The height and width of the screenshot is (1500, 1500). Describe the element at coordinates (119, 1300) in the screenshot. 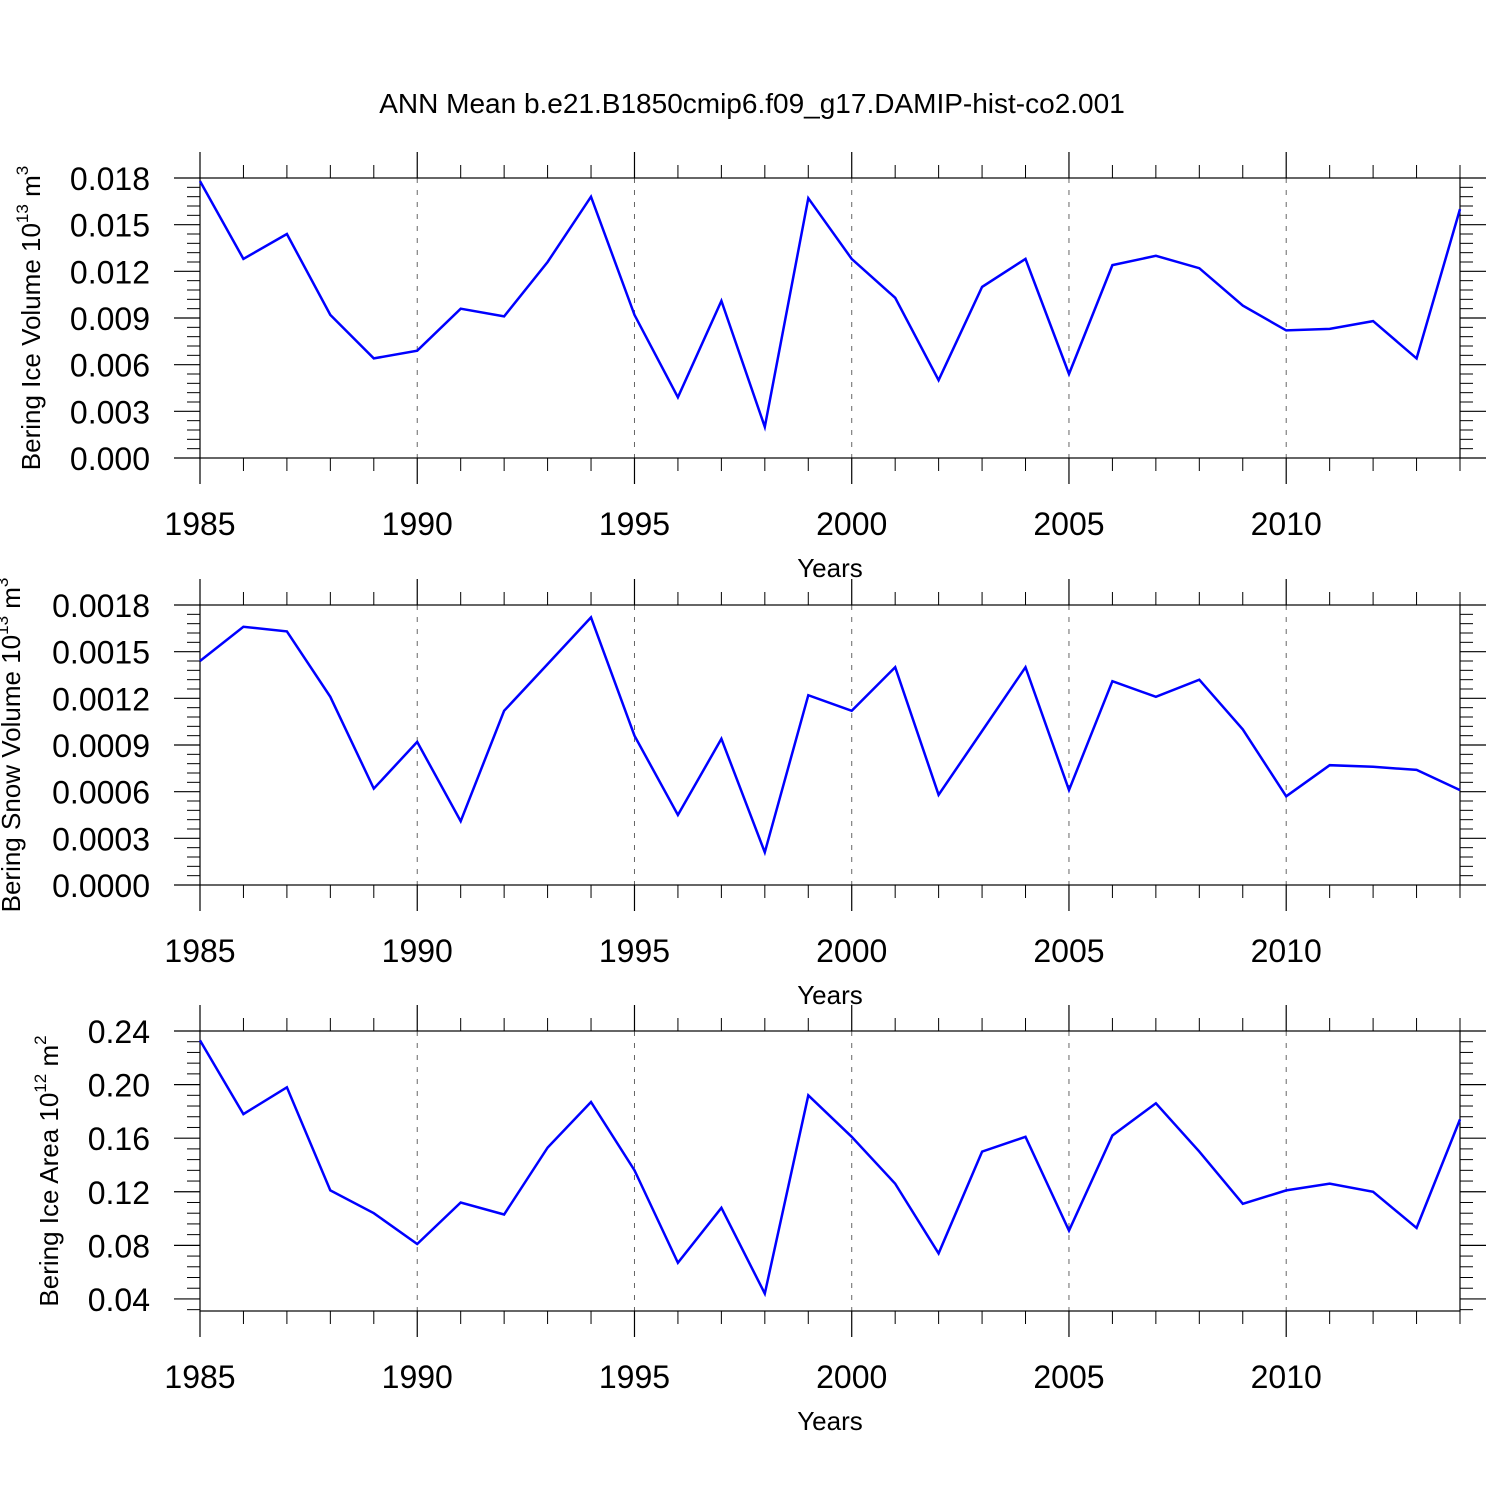

I see `y-tick-label: 0.04` at that location.